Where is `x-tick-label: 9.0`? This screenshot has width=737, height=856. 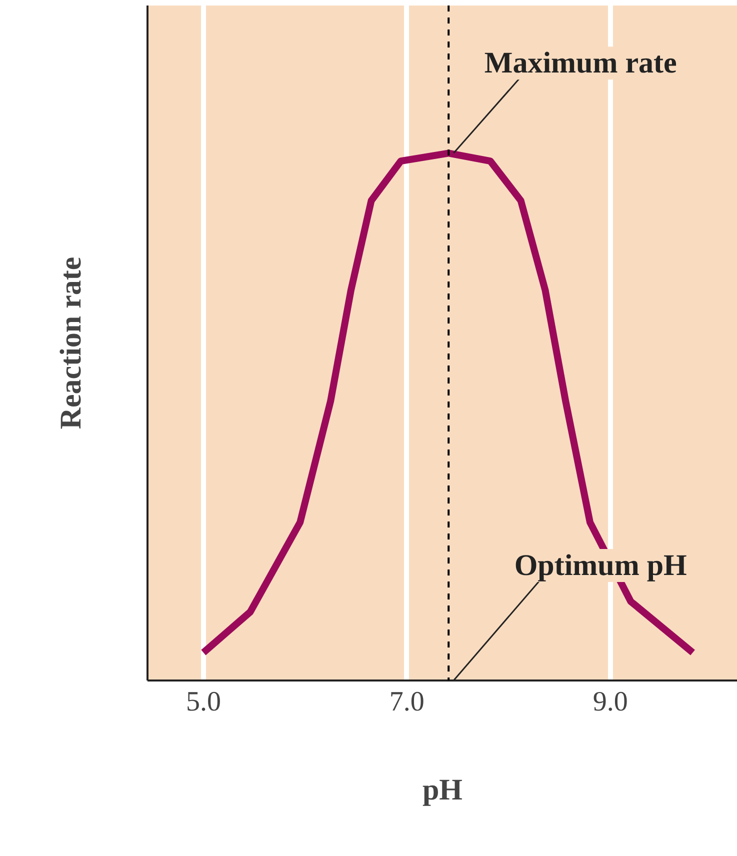
x-tick-label: 9.0 is located at coordinates (610, 702).